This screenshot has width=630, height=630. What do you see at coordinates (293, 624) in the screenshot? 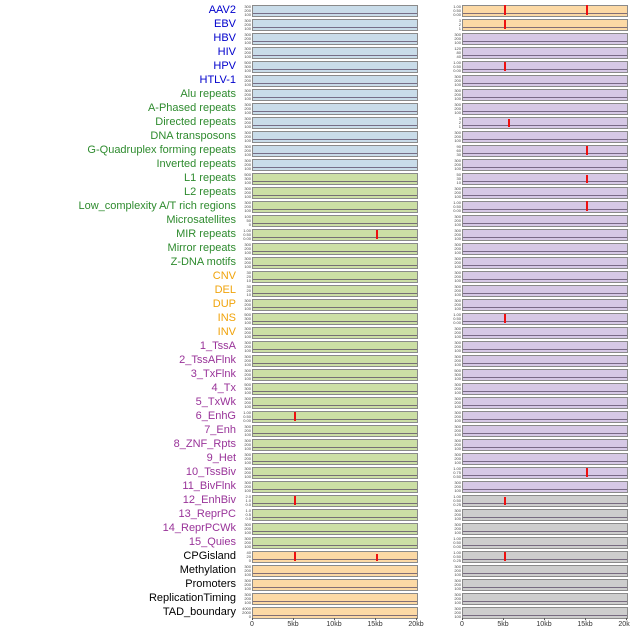
I see `x-axis-tick-label: 5kb` at bounding box center [293, 624].